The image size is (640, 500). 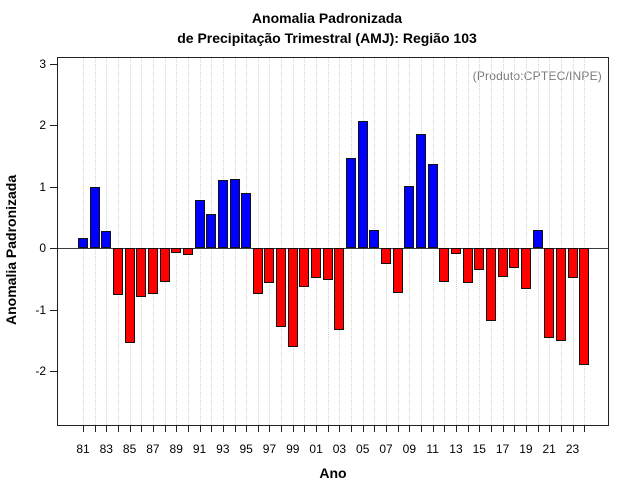 I want to click on gridline-1998, so click(x=282, y=241).